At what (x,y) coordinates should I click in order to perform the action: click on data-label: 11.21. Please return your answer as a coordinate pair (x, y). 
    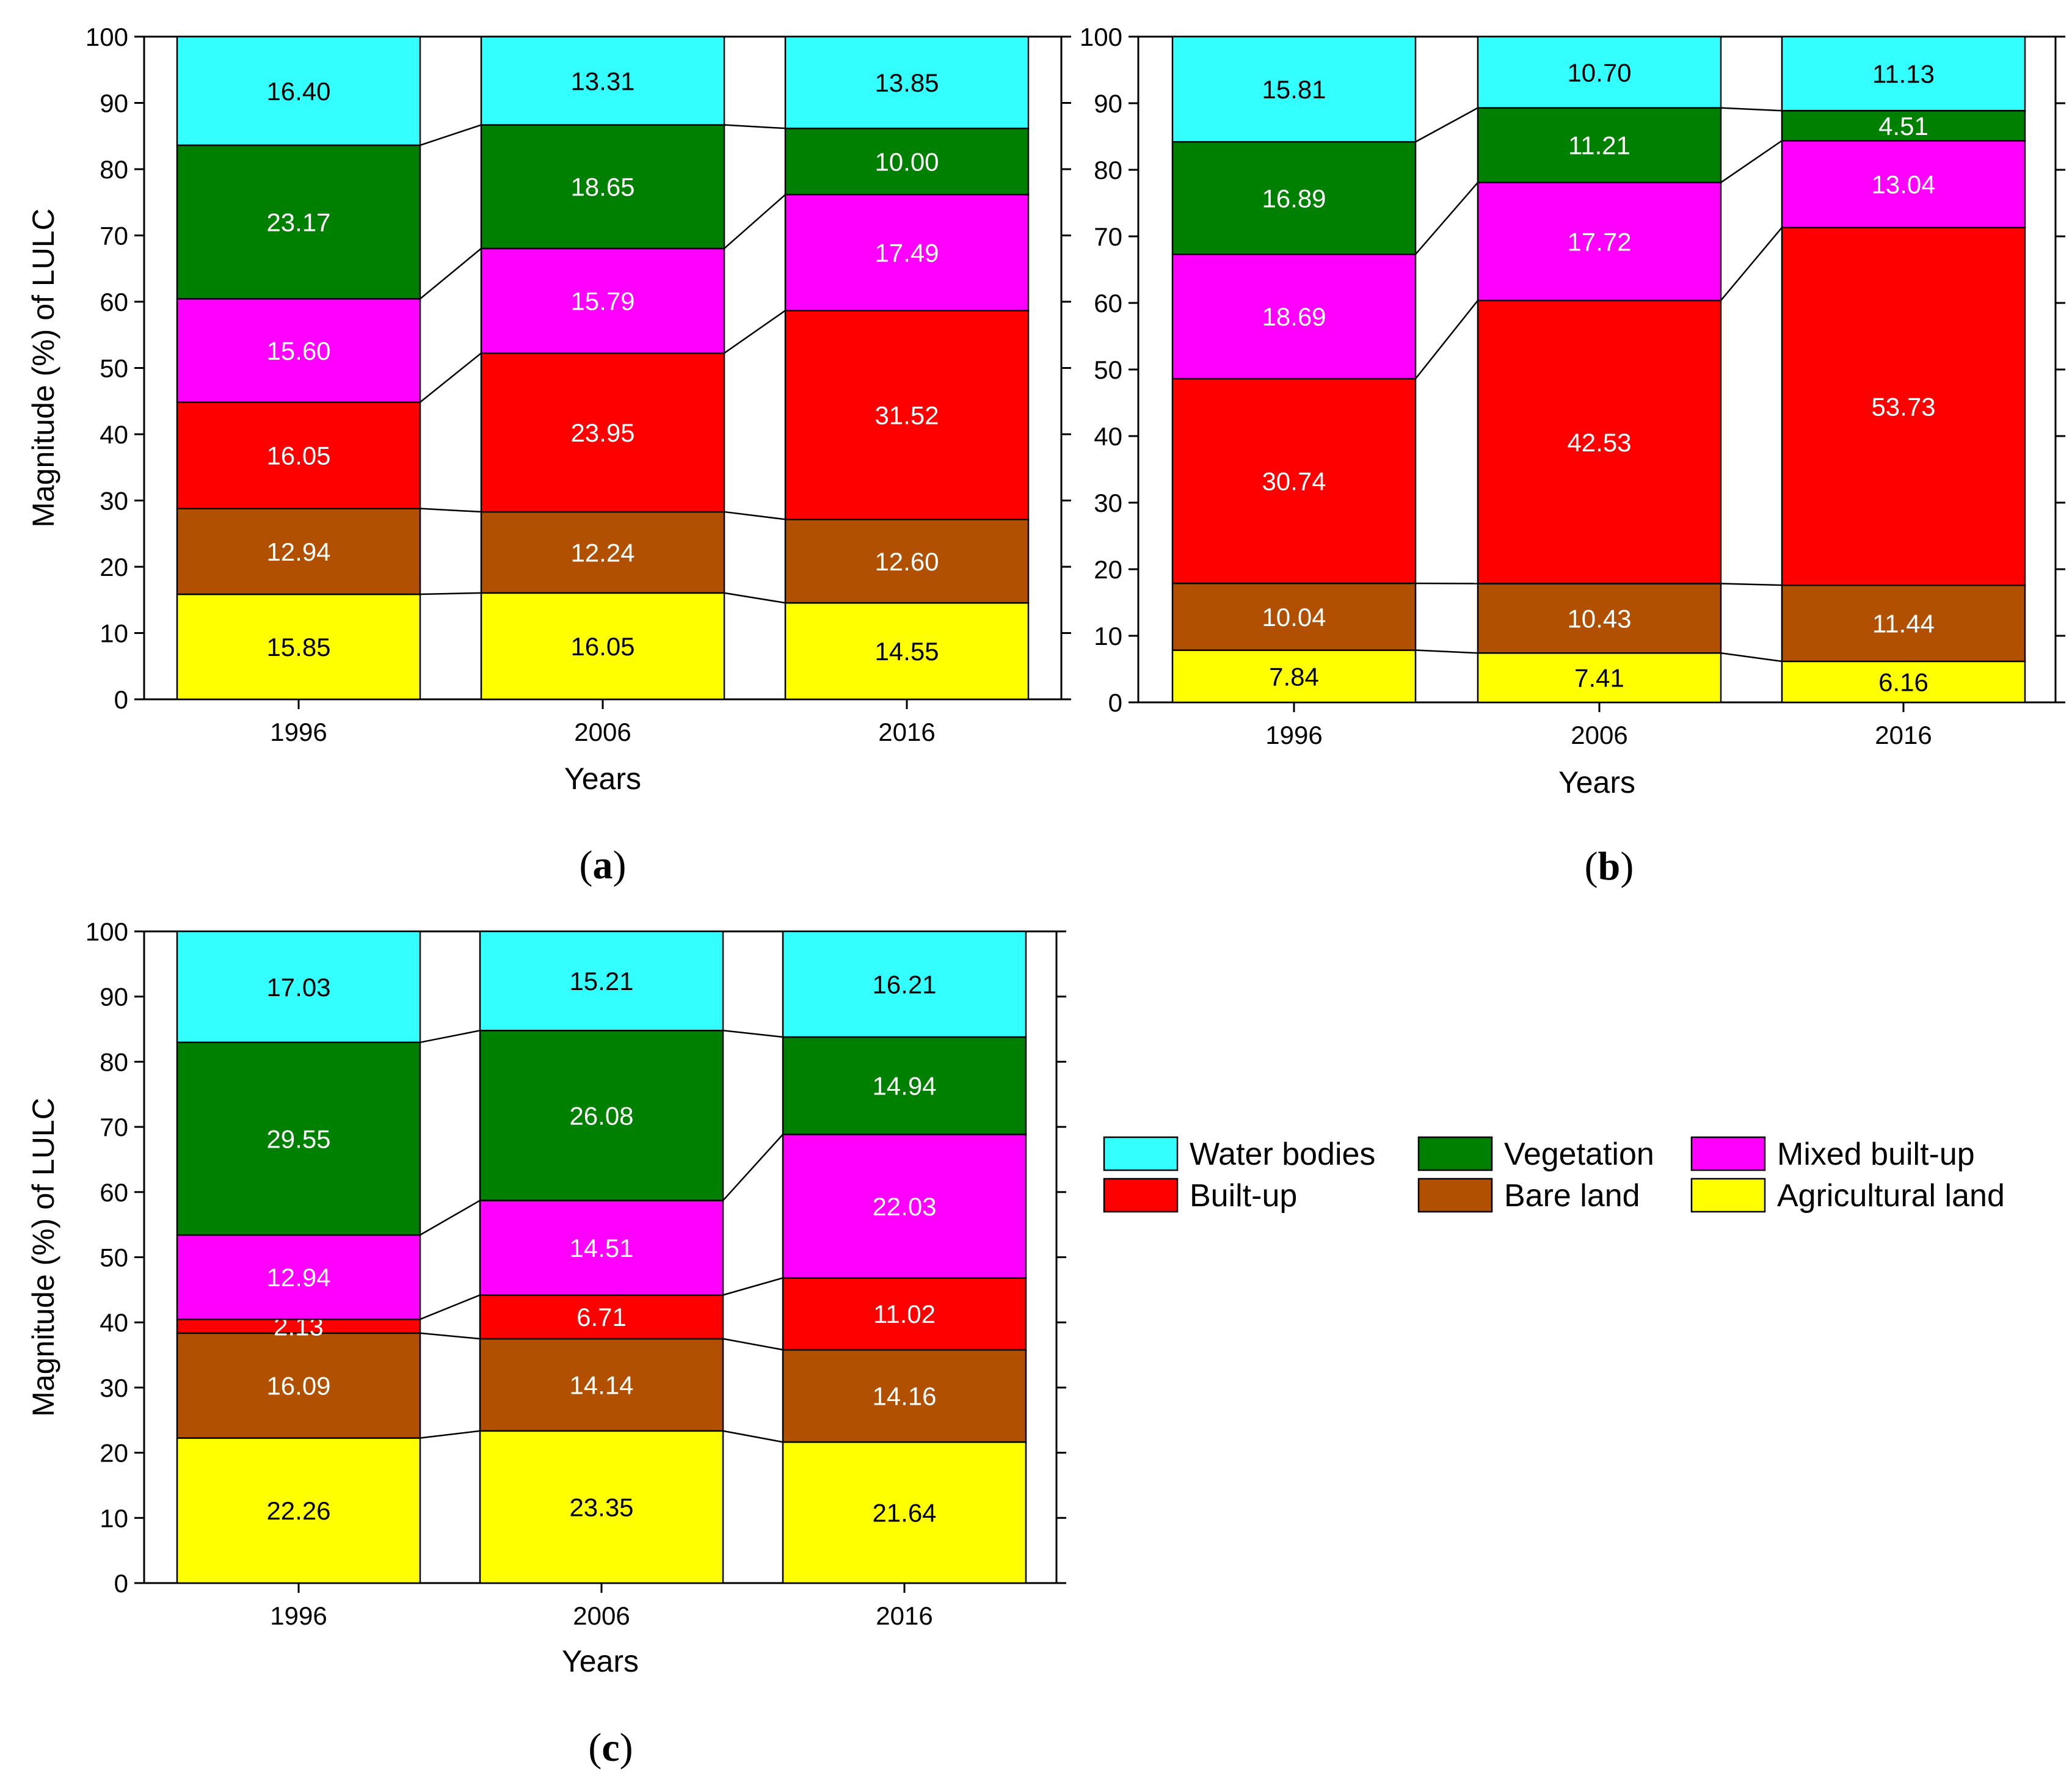
    Looking at the image, I should click on (1599, 145).